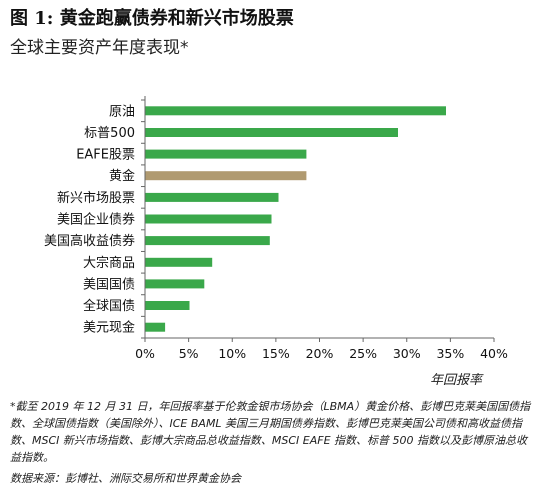  What do you see at coordinates (109, 284) in the screenshot?
I see `category-label-8: 美国国债` at bounding box center [109, 284].